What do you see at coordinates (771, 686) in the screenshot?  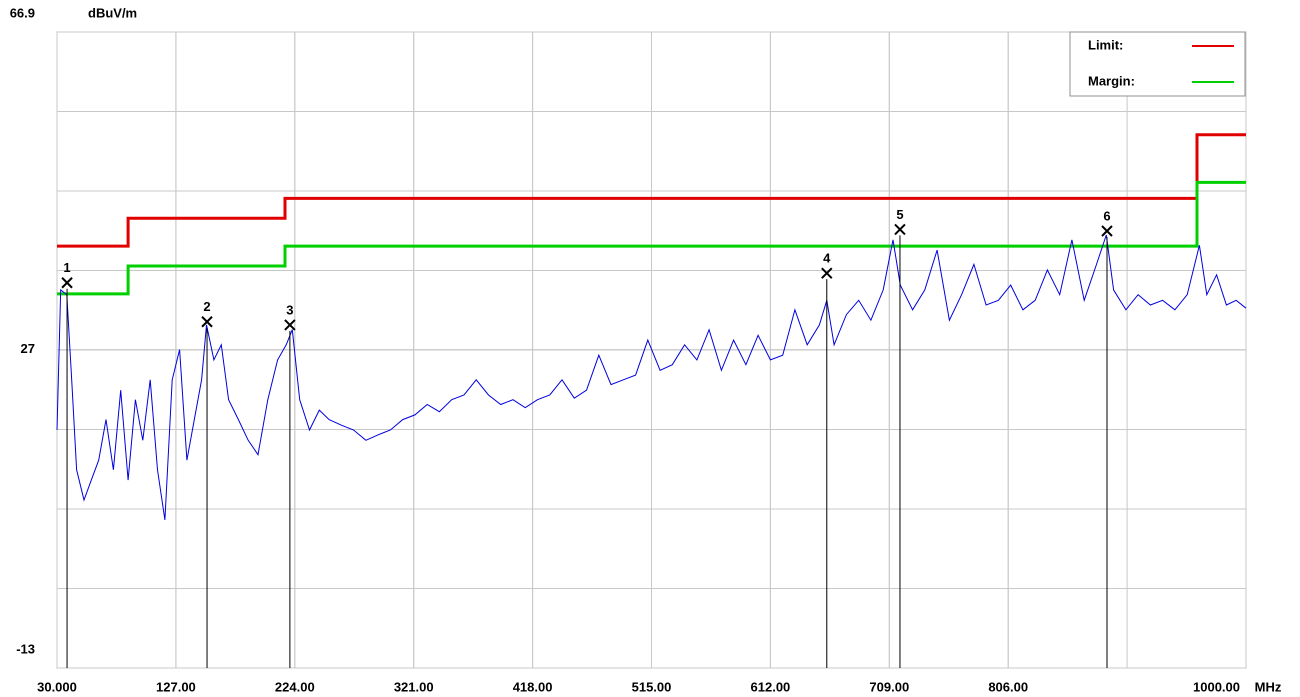 I see `x-tick-label: 612.00` at bounding box center [771, 686].